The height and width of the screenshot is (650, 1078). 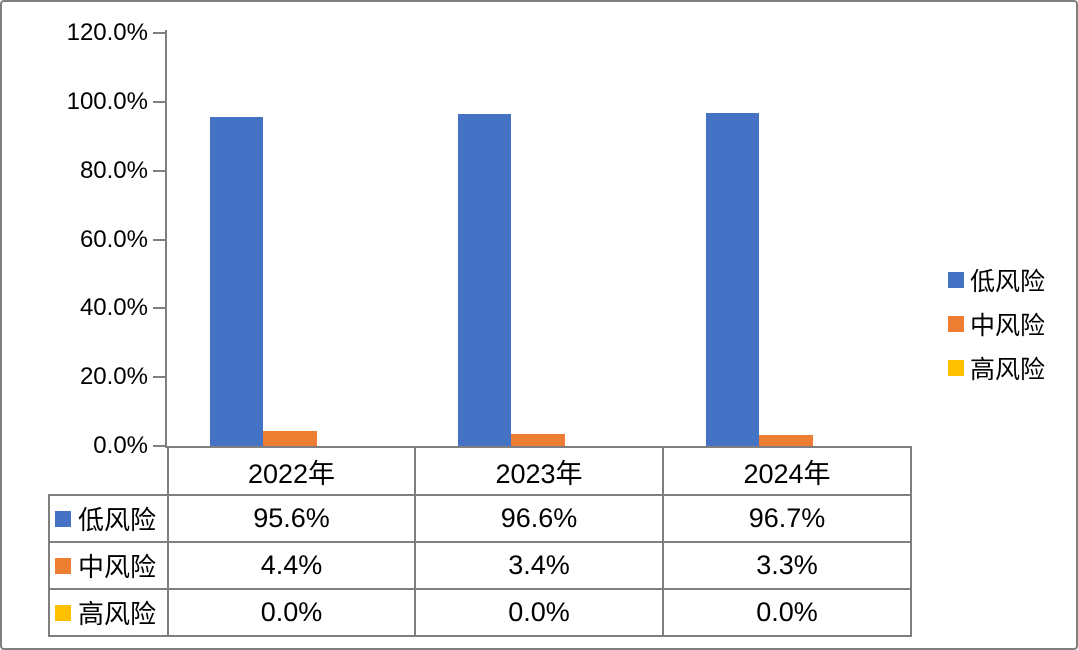 I want to click on legend-item: 低风险, so click(x=996, y=280).